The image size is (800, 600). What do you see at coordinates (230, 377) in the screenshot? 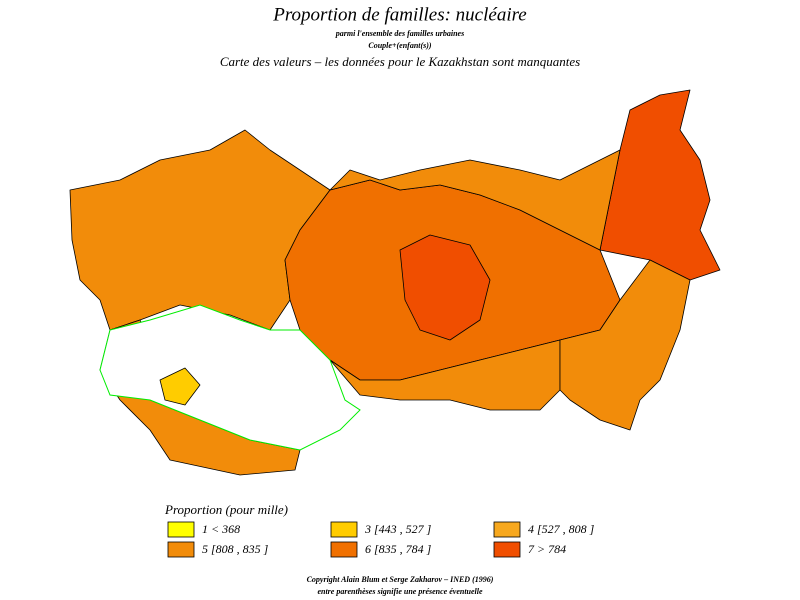
I see `kazakhstan` at bounding box center [230, 377].